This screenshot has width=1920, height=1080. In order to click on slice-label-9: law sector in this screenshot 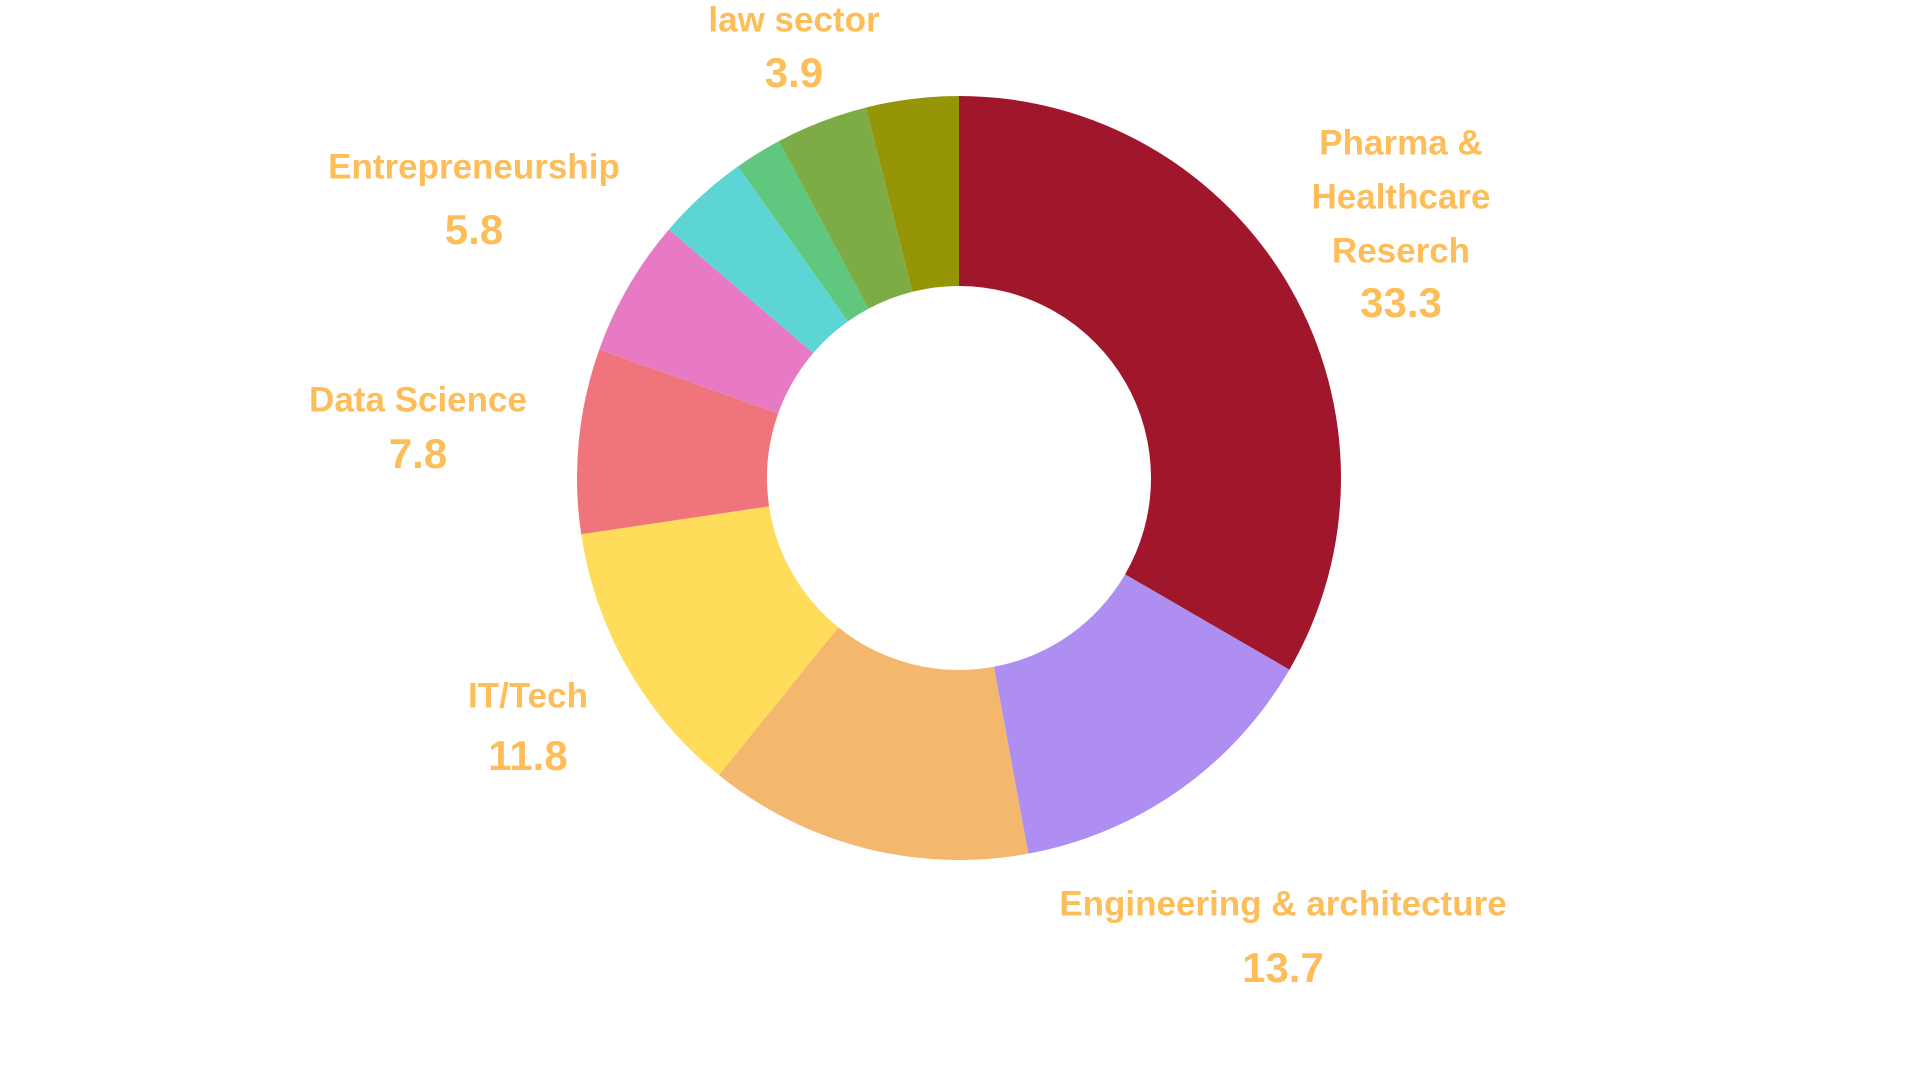, I will do `click(794, 19)`.